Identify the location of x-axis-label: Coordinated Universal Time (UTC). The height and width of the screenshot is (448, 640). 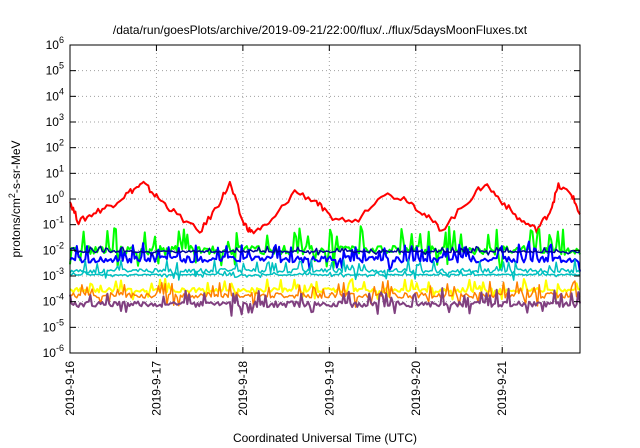
(325, 438).